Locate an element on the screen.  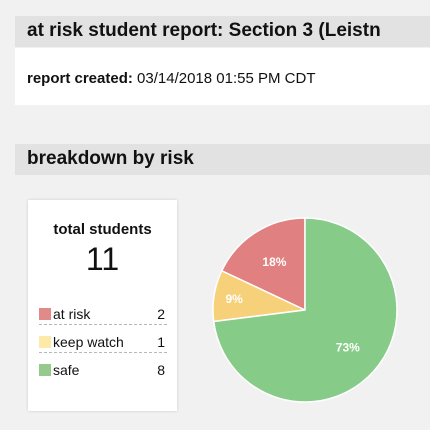
legend-count: 1 is located at coordinates (161, 342).